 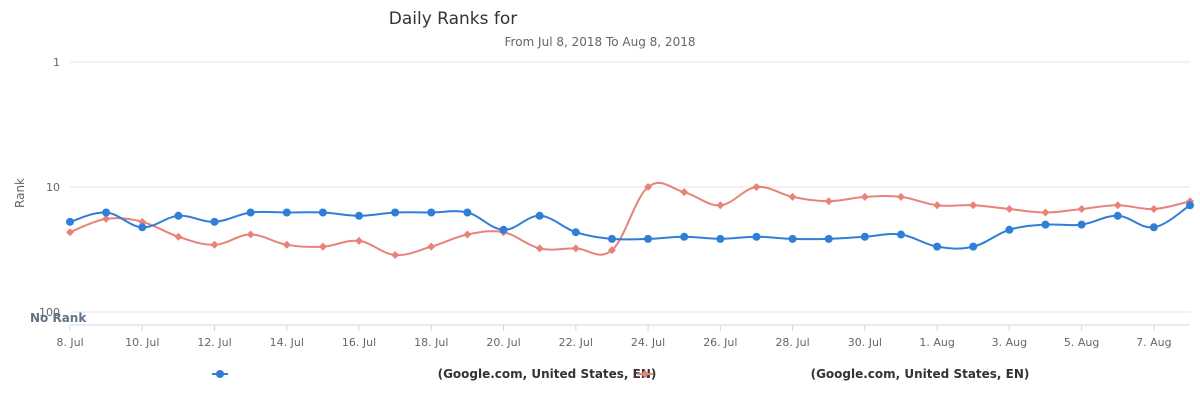 I want to click on x-tick-label: 12. Jul, so click(x=214, y=342).